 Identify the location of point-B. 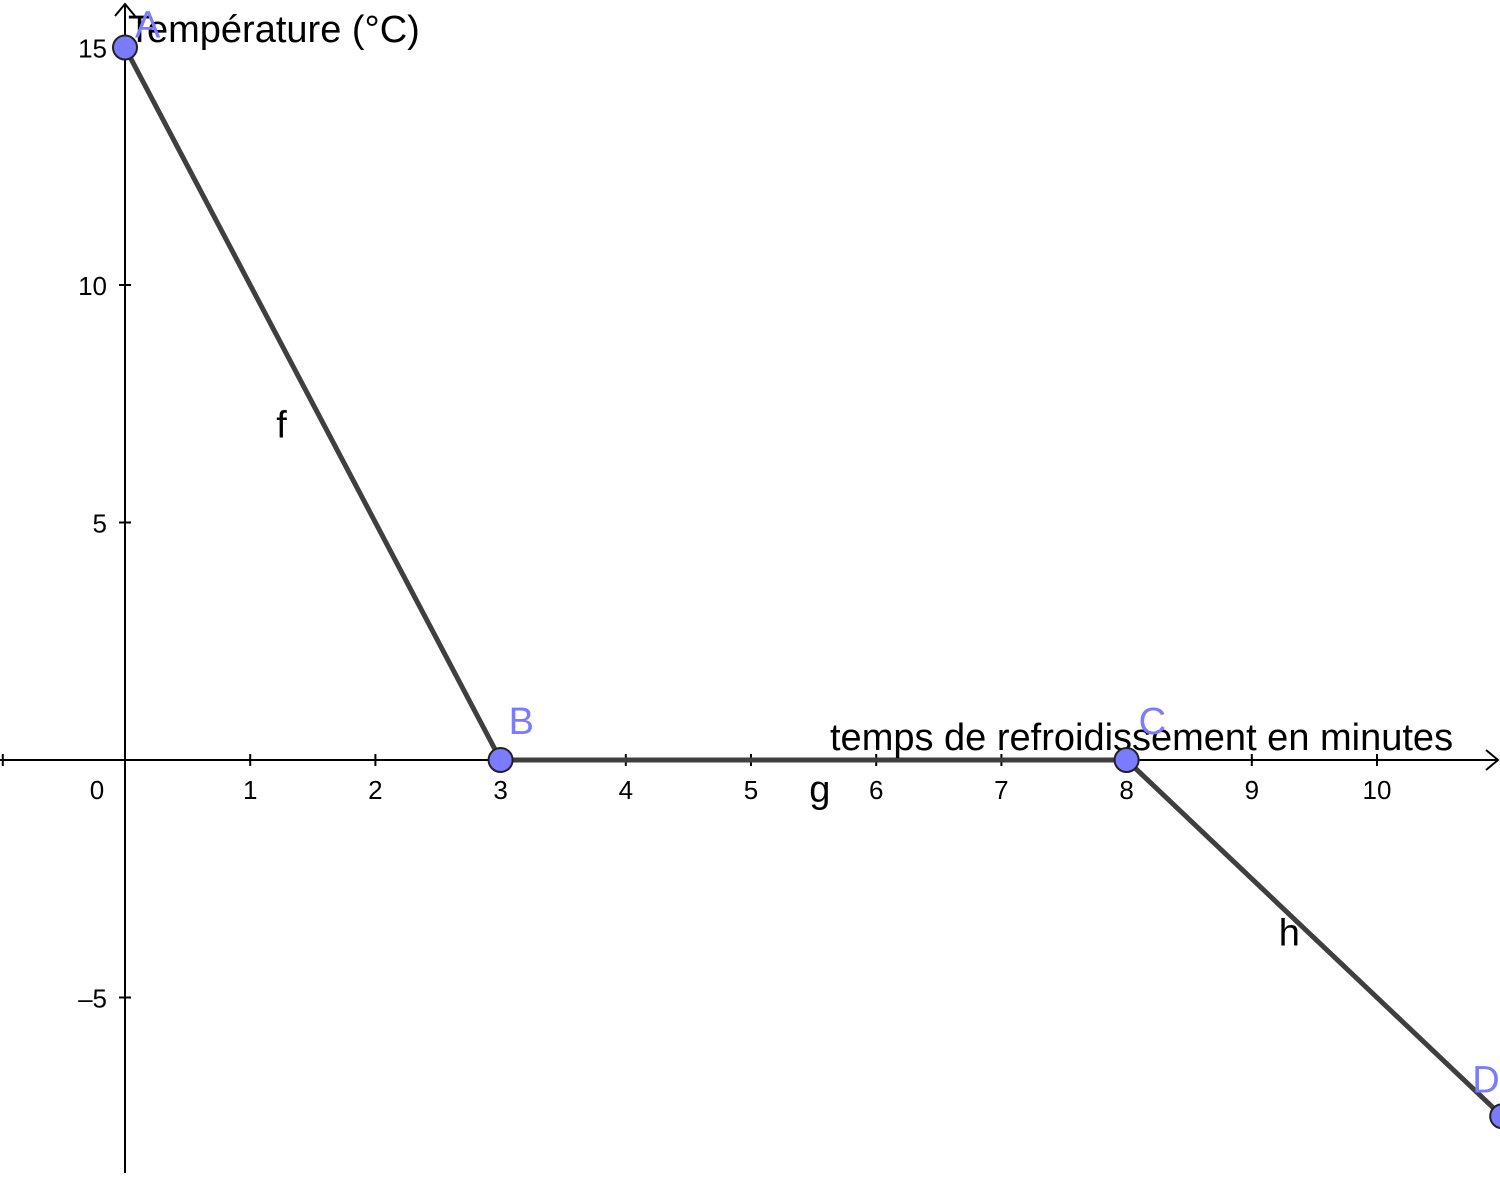
(500, 760).